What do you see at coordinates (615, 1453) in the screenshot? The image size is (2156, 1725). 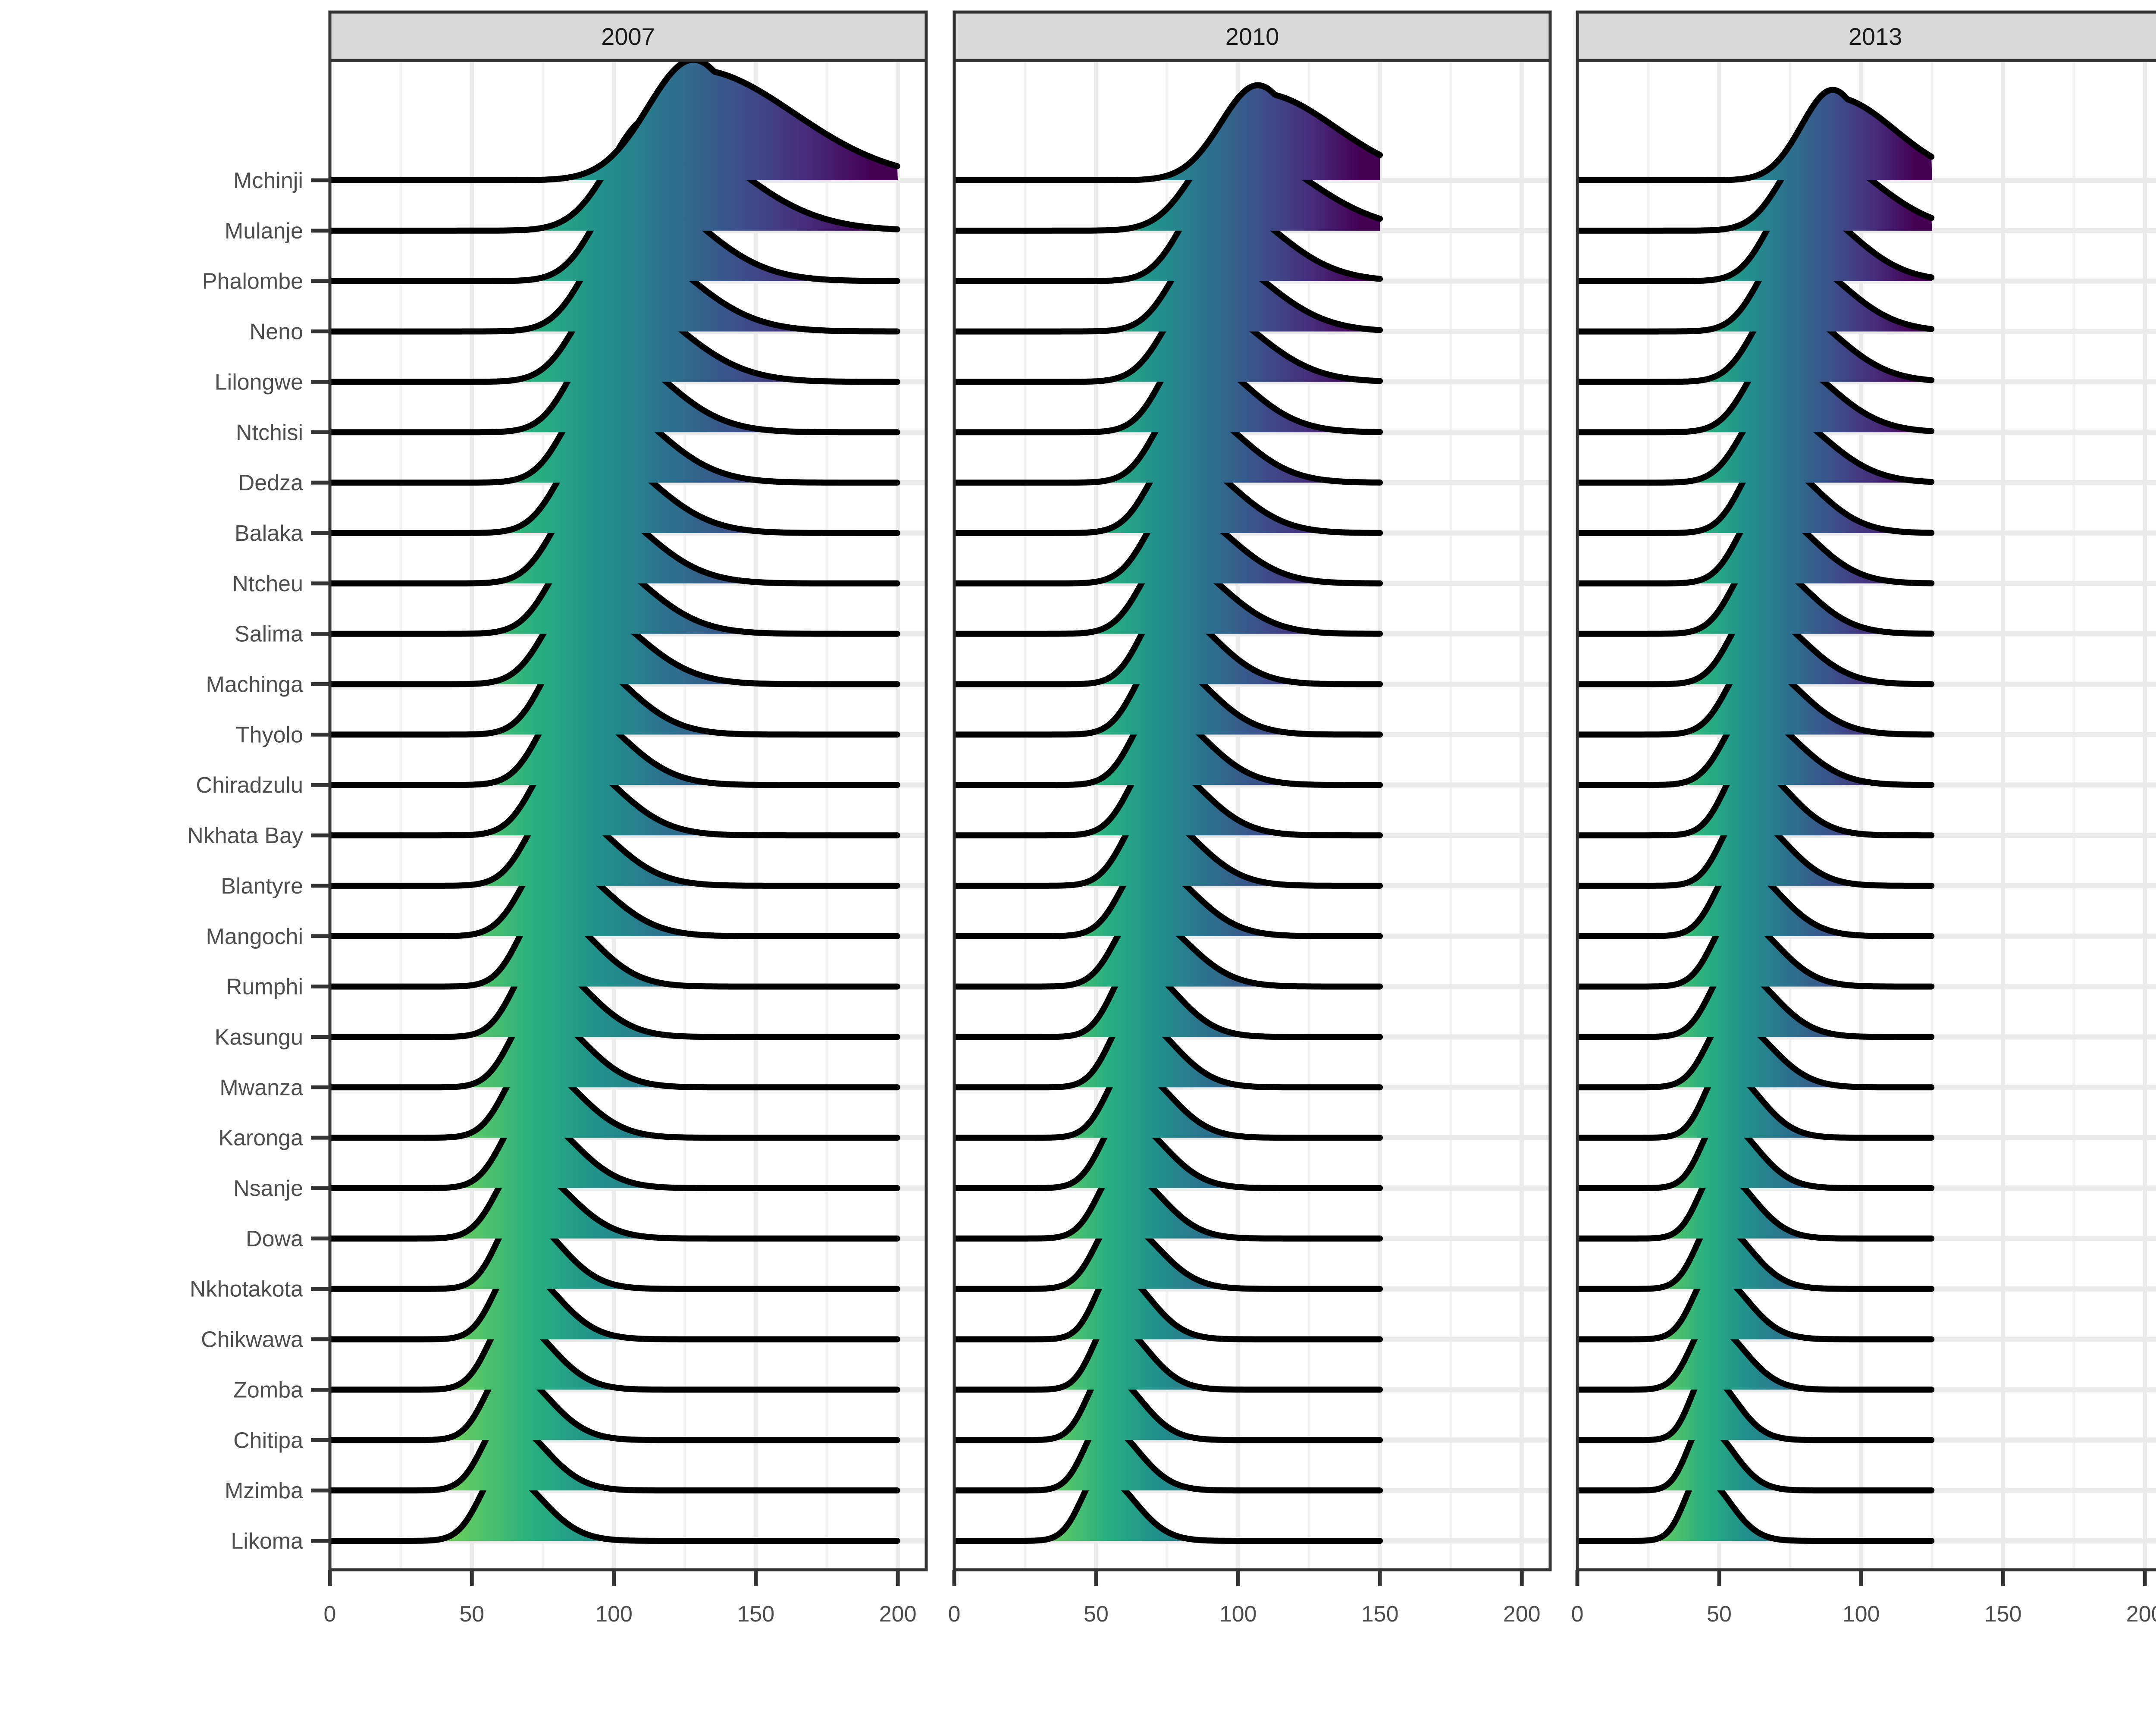 I see `ridge-Mzimba-2007` at bounding box center [615, 1453].